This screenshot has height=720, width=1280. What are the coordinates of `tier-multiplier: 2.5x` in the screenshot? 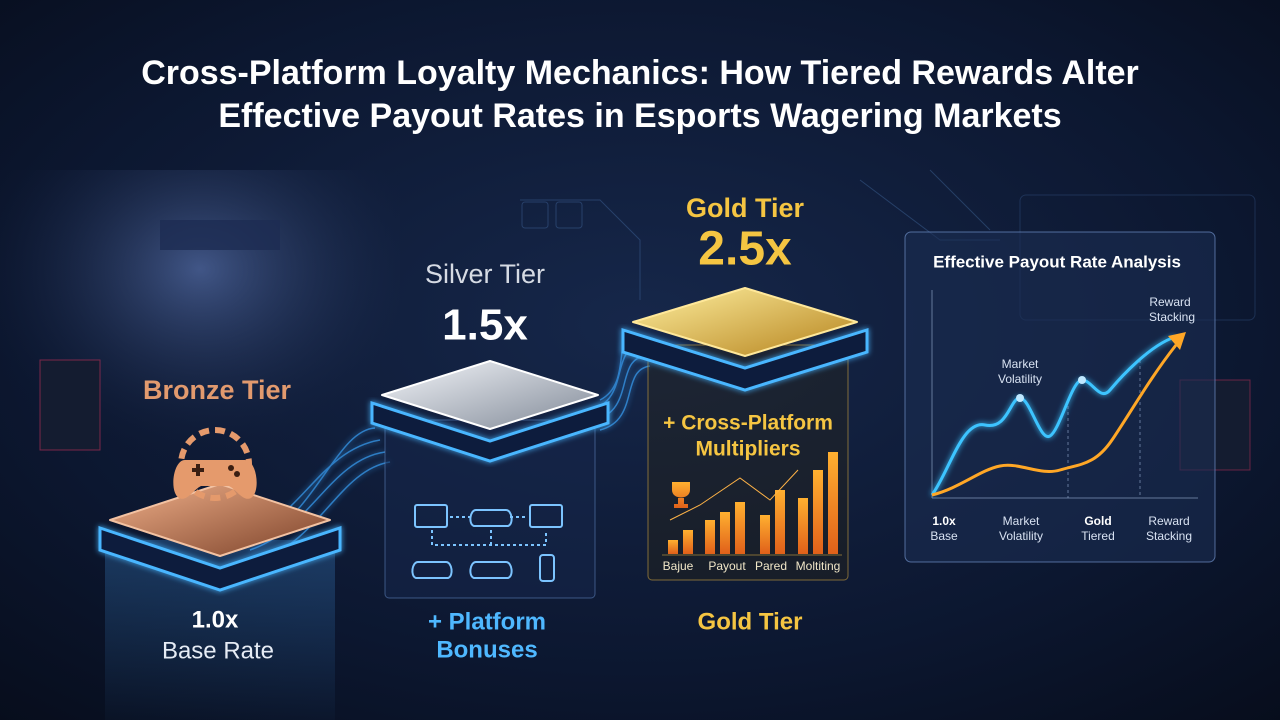 It's located at (745, 249).